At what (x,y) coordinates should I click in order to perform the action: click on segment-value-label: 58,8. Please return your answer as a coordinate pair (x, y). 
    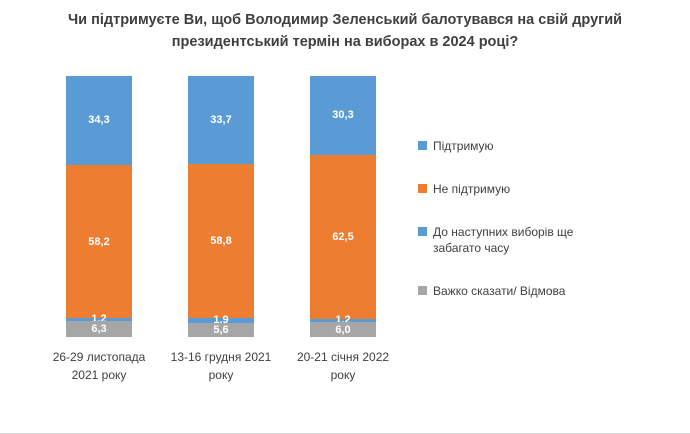
    Looking at the image, I should click on (221, 240).